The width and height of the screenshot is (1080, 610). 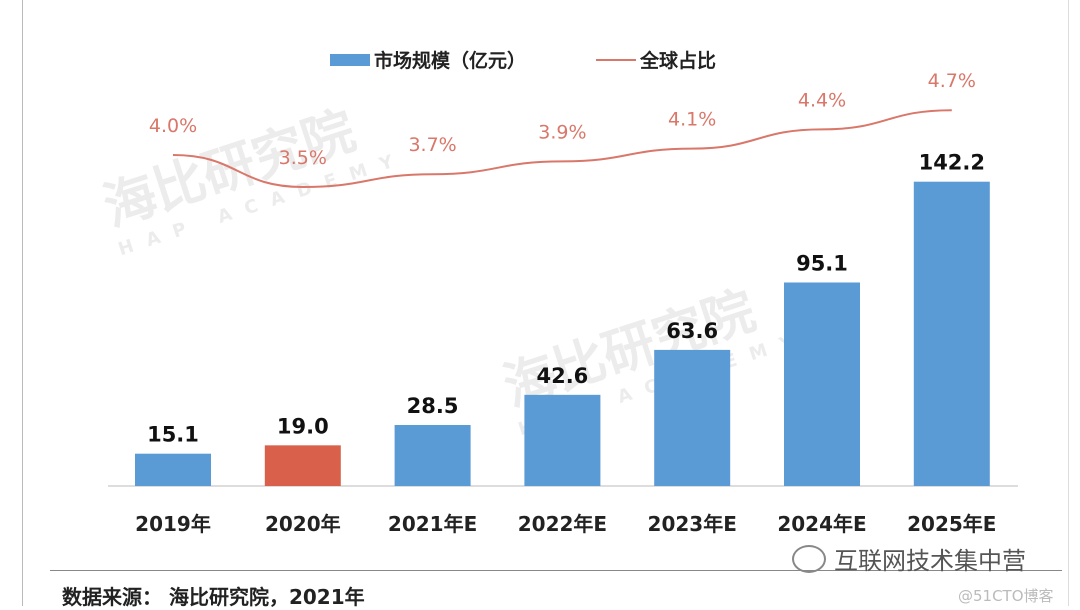 I want to click on bar-value-label: 28.5, so click(x=433, y=406).